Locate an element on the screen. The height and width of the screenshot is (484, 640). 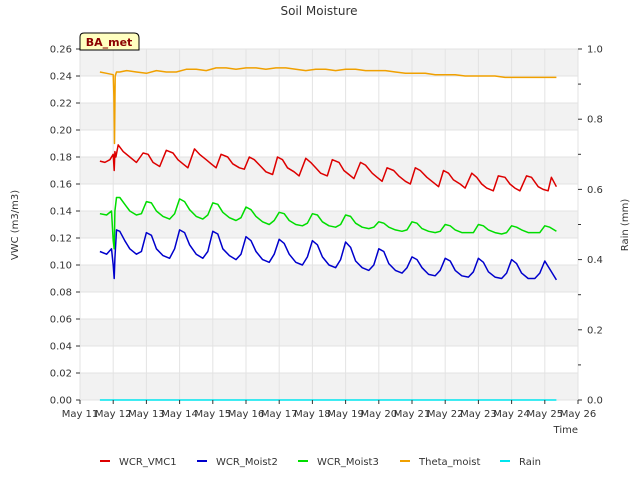
y2-tick-label: 0.4 is located at coordinates (595, 260).